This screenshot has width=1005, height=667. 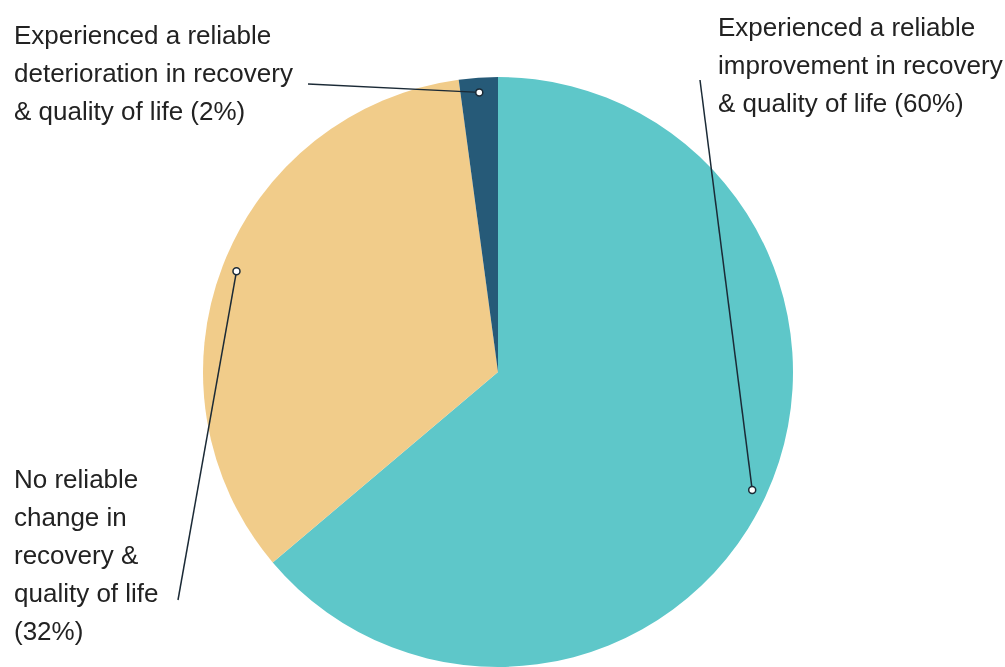 I want to click on data-label: (32%), so click(x=49, y=631).